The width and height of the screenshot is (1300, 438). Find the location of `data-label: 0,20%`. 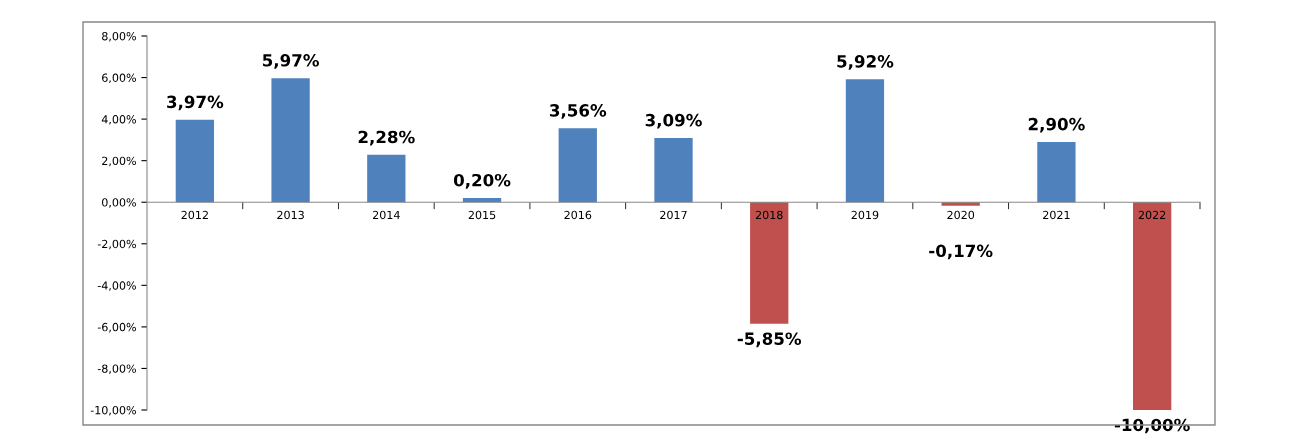

data-label: 0,20% is located at coordinates (482, 181).